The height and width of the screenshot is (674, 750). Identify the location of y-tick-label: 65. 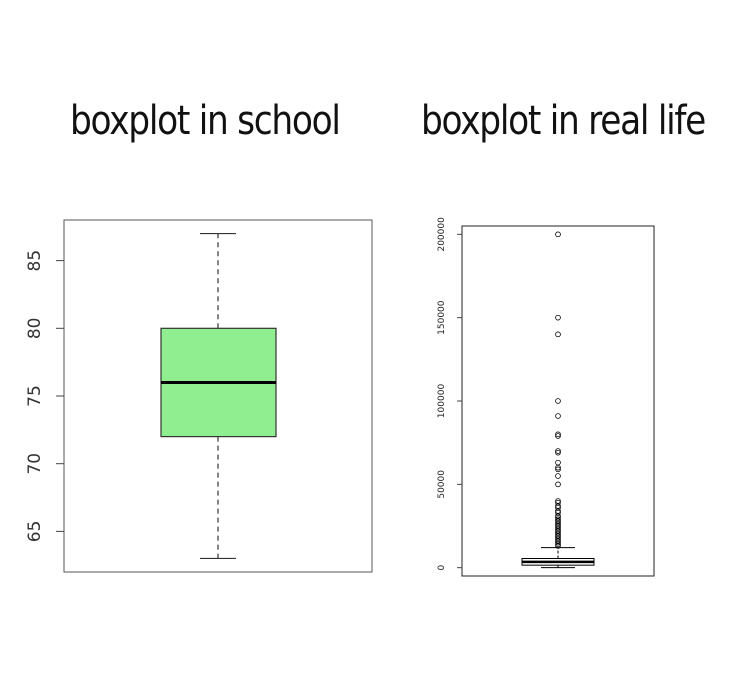
(35, 532).